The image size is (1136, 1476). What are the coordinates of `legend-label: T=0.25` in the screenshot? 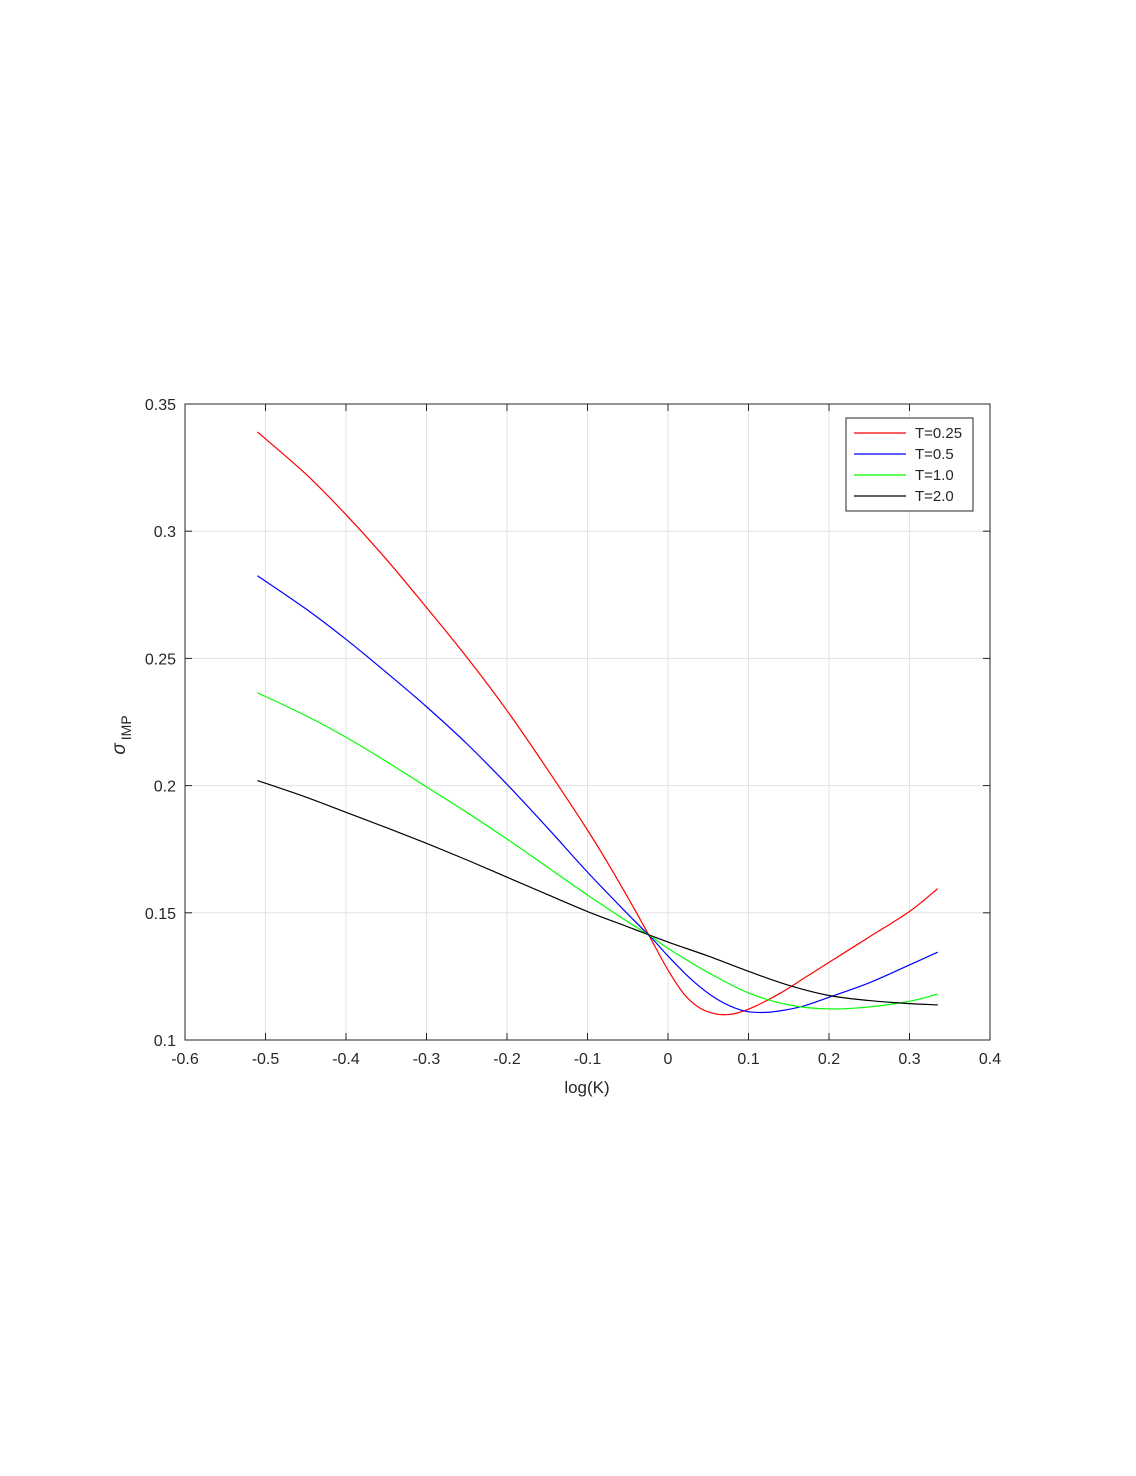 It's located at (938, 433).